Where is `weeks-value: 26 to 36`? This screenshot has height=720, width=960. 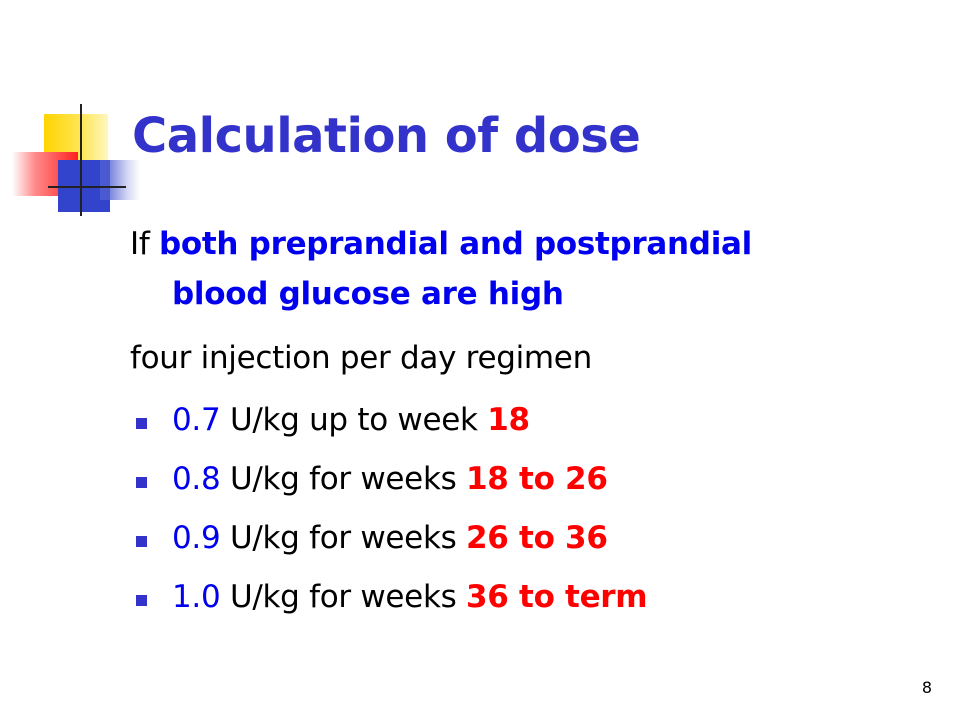
weeks-value: 26 to 36 is located at coordinates (537, 538).